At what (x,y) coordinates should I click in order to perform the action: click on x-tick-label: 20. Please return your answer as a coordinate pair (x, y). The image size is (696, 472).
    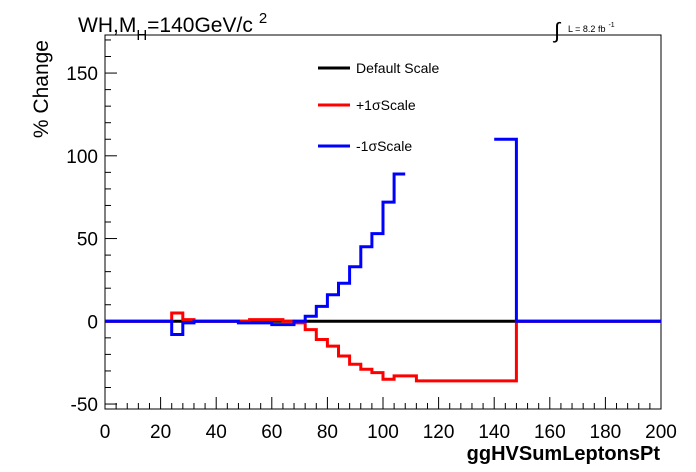
    Looking at the image, I should click on (160, 432).